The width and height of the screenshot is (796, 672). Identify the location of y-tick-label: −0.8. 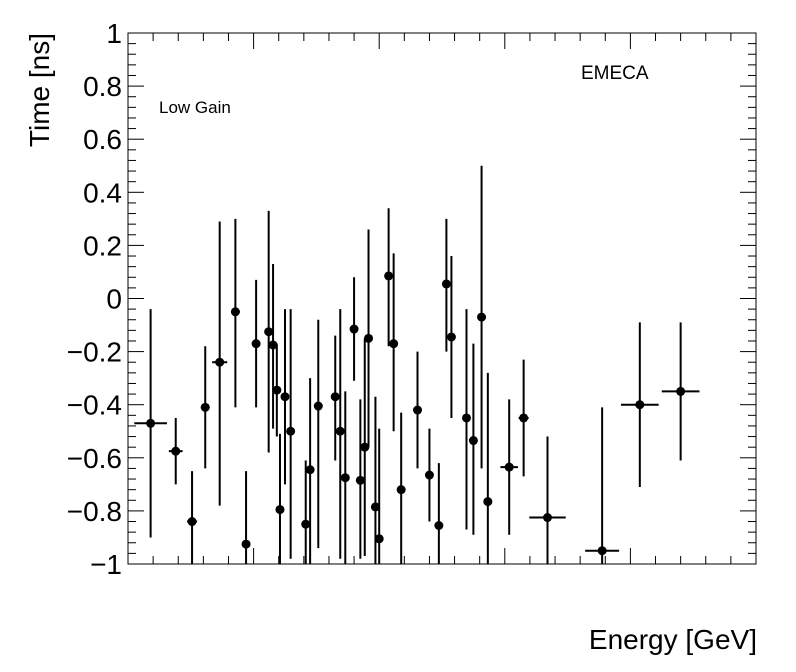
(94, 511).